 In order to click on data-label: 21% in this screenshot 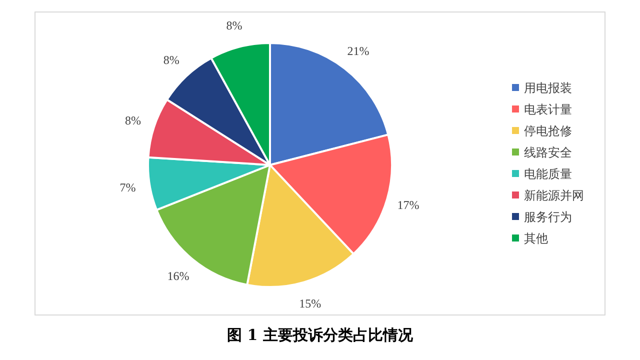, I will do `click(358, 51)`.